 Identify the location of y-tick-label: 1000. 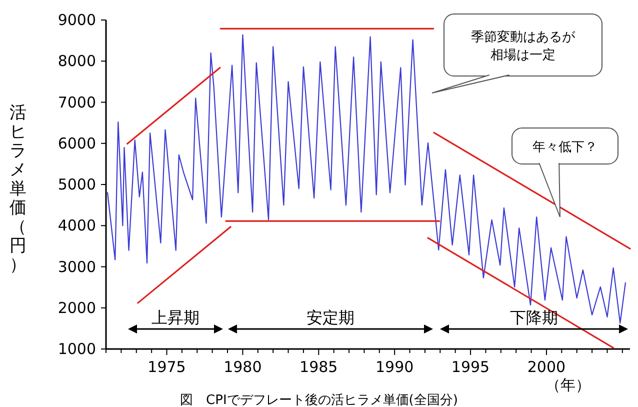
(77, 349).